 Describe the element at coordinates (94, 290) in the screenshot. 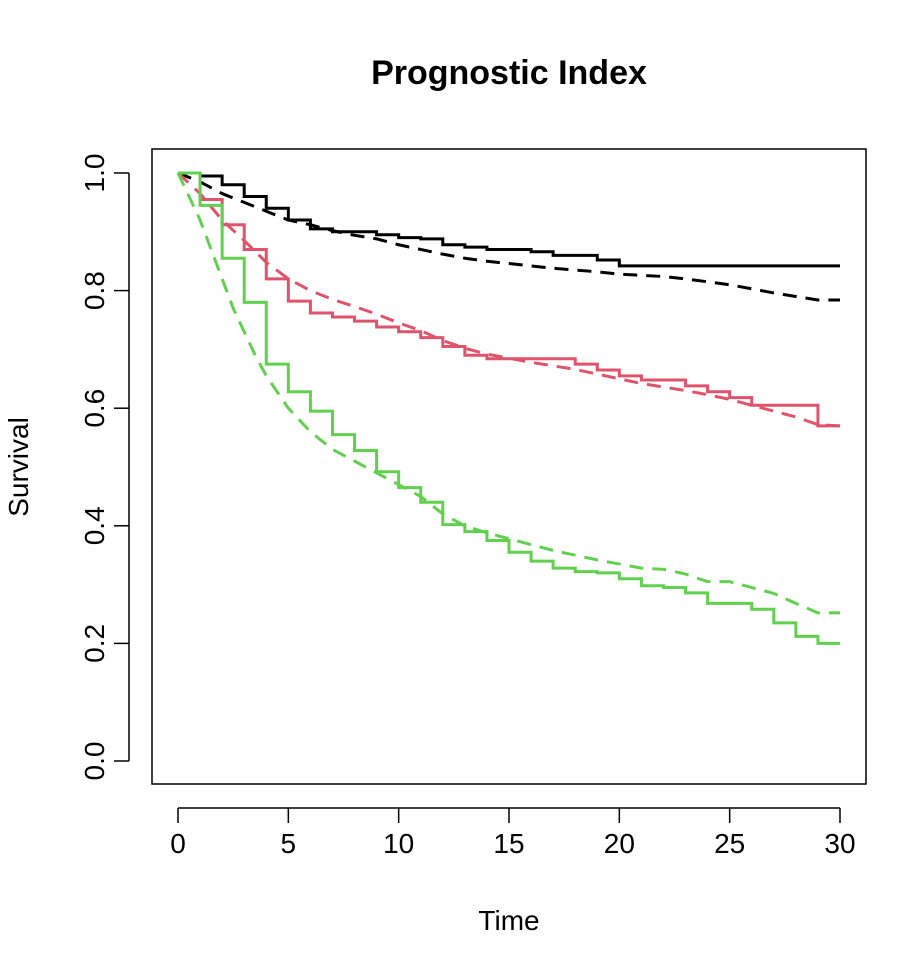

I see `y-tick-label: 0.8` at that location.